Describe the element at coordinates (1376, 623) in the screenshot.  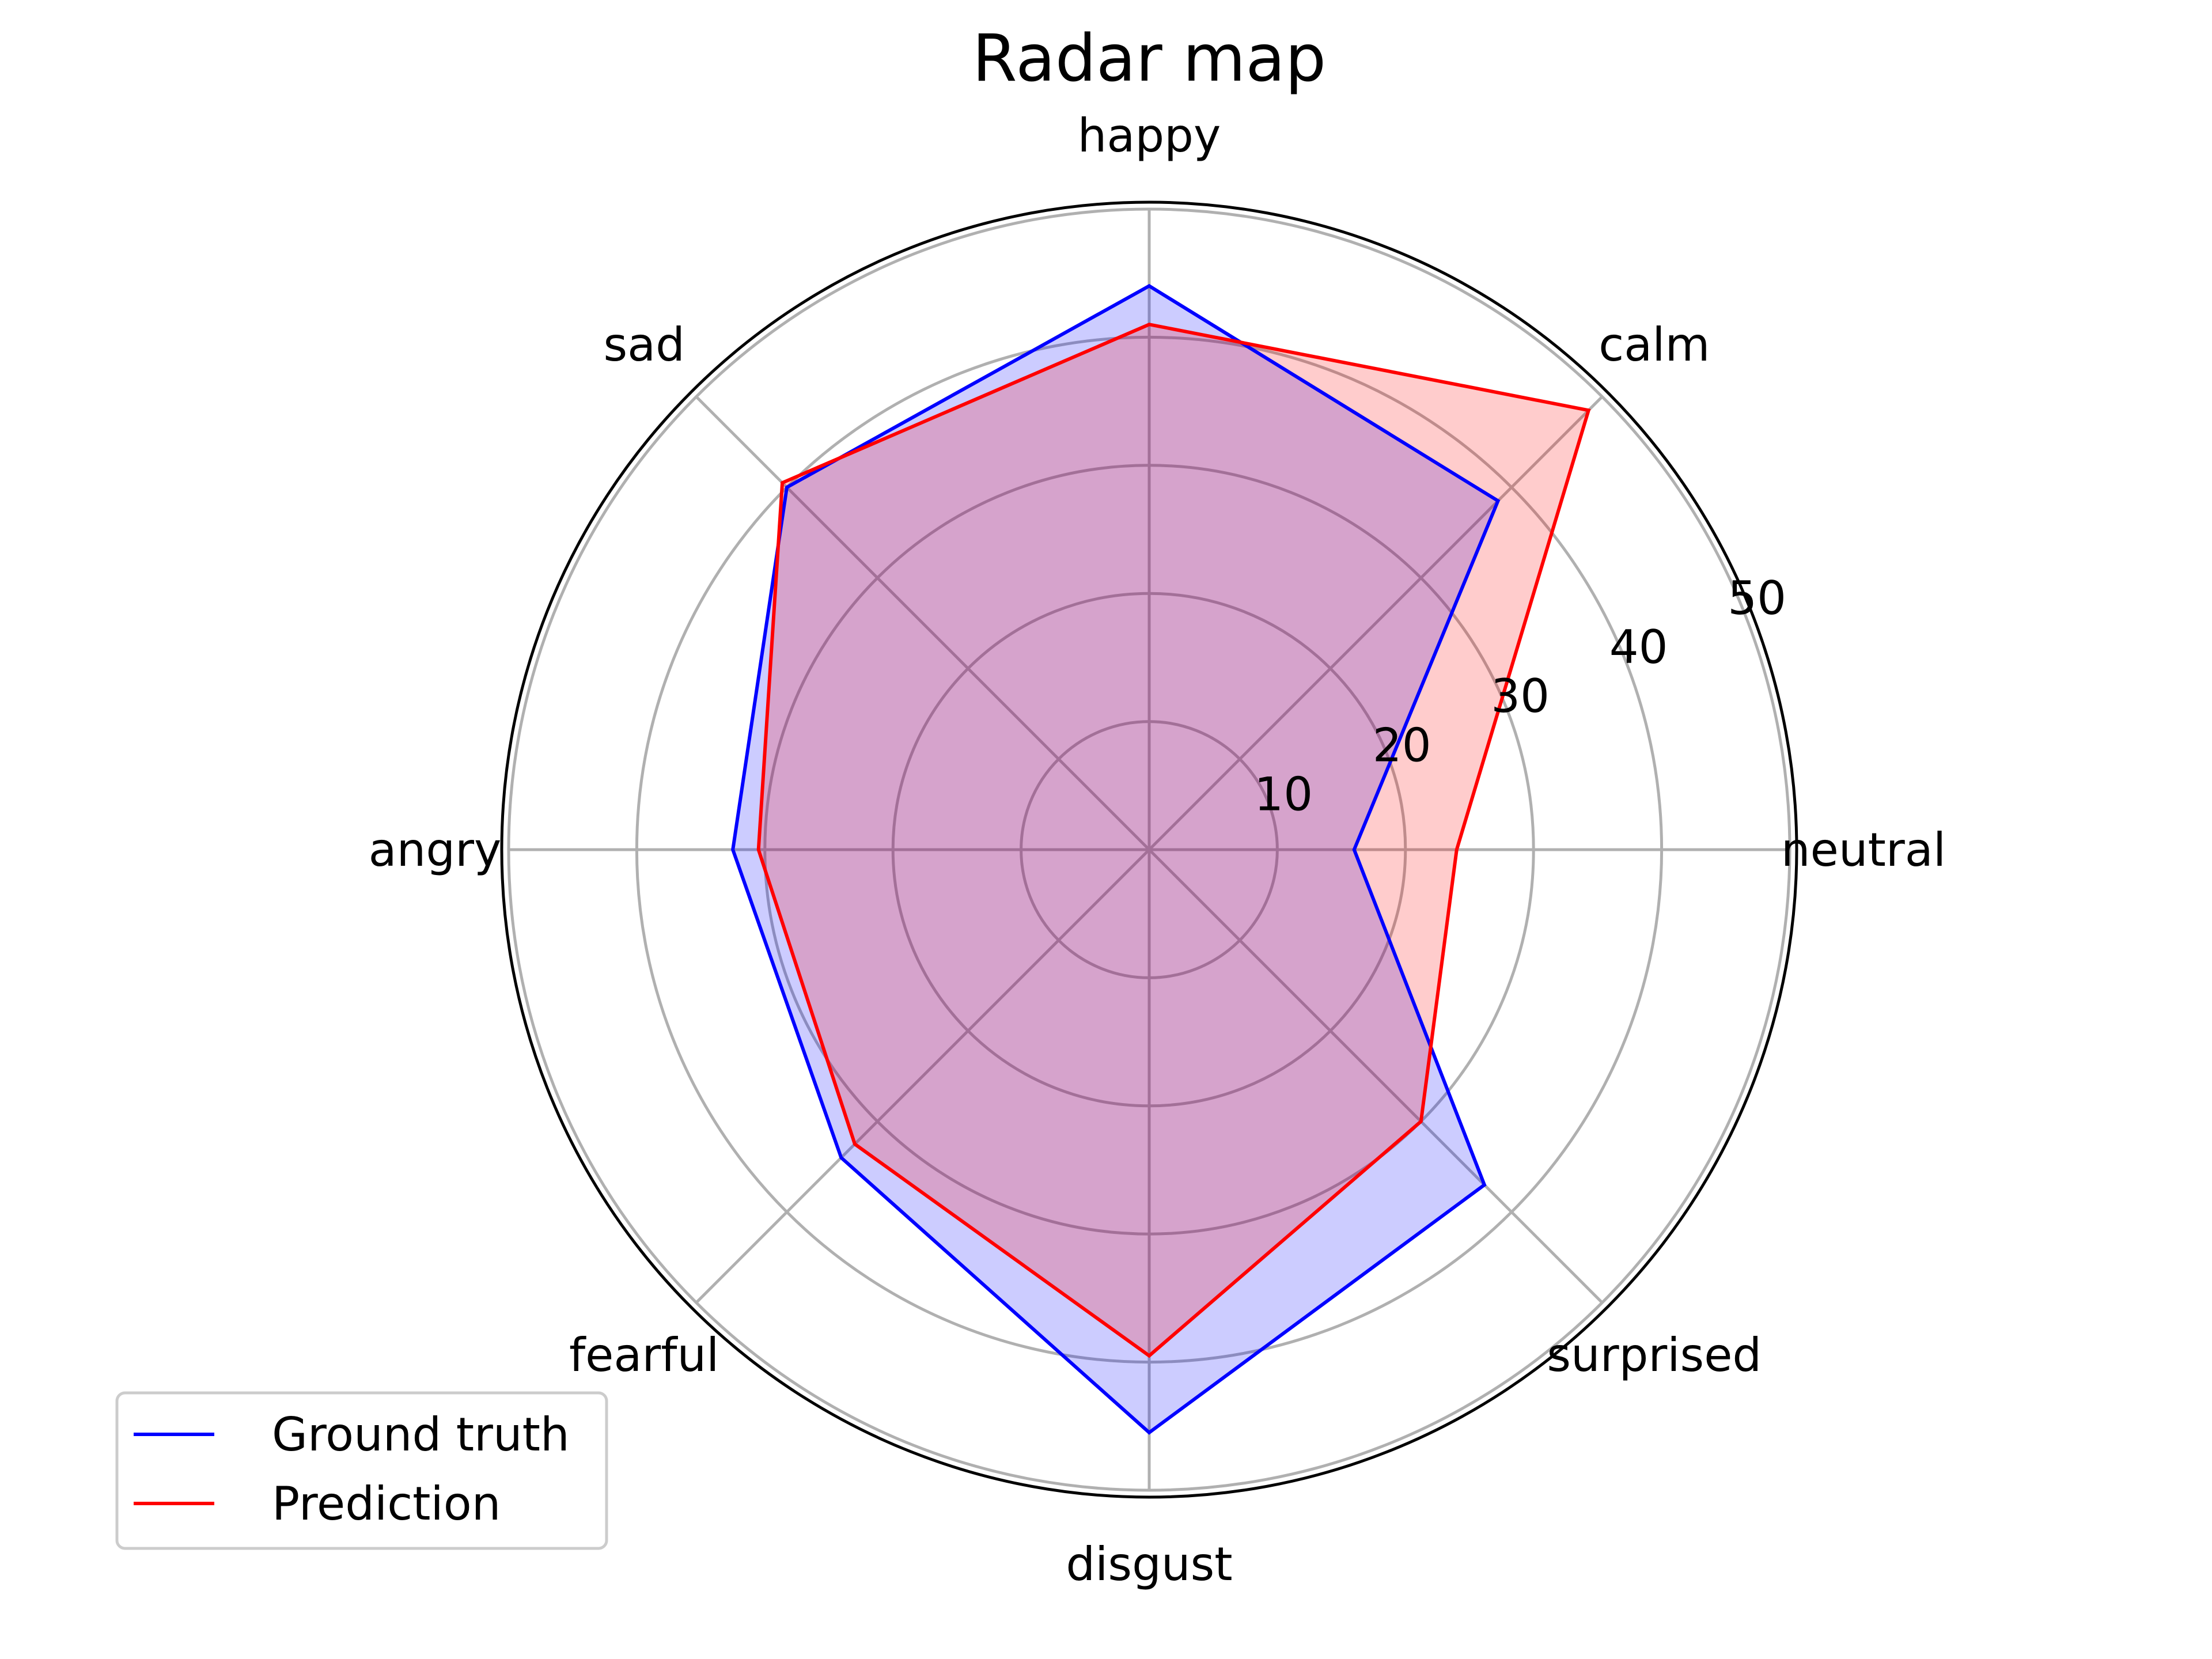
I see `spoke-calm` at that location.